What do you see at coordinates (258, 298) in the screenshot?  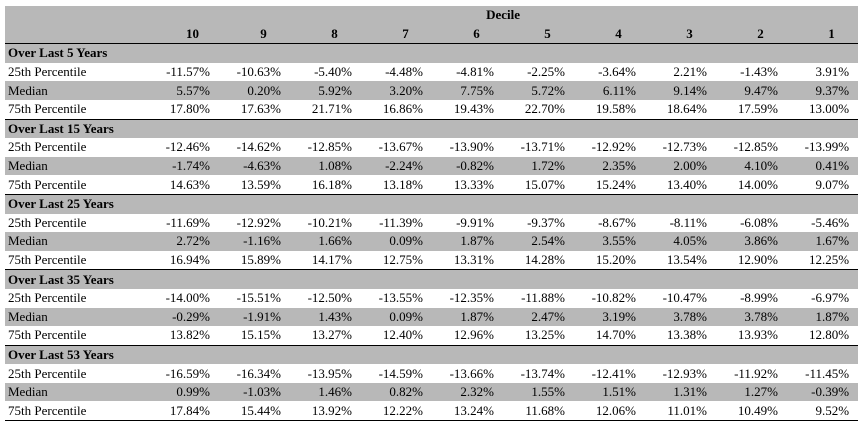 I see `value-cell: -15.51%` at bounding box center [258, 298].